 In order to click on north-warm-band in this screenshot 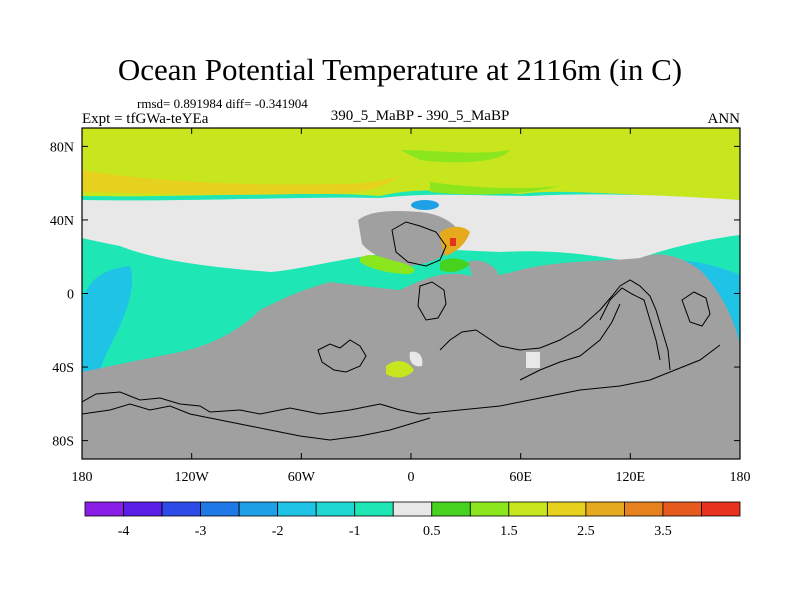, I will do `click(411, 164)`.